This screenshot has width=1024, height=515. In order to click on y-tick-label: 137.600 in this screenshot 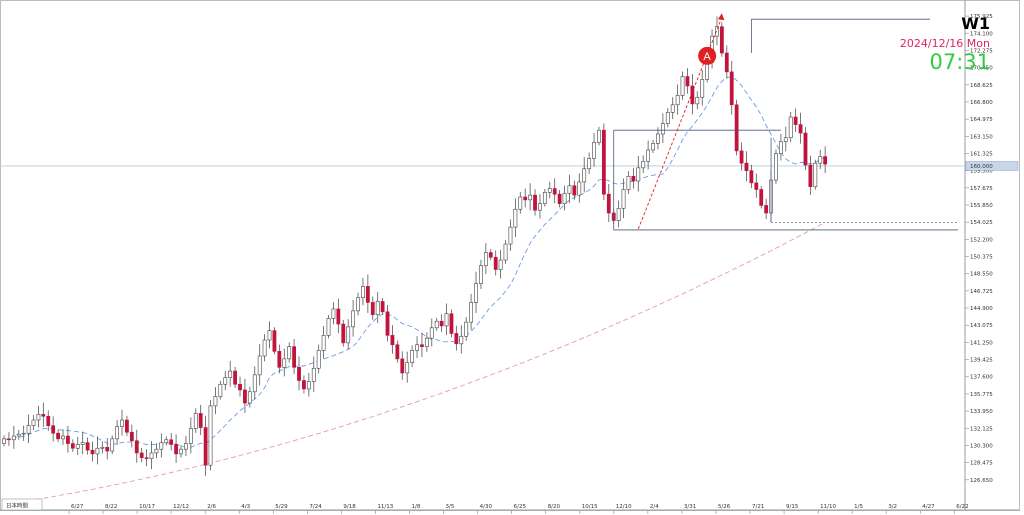, I will do `click(981, 378)`.